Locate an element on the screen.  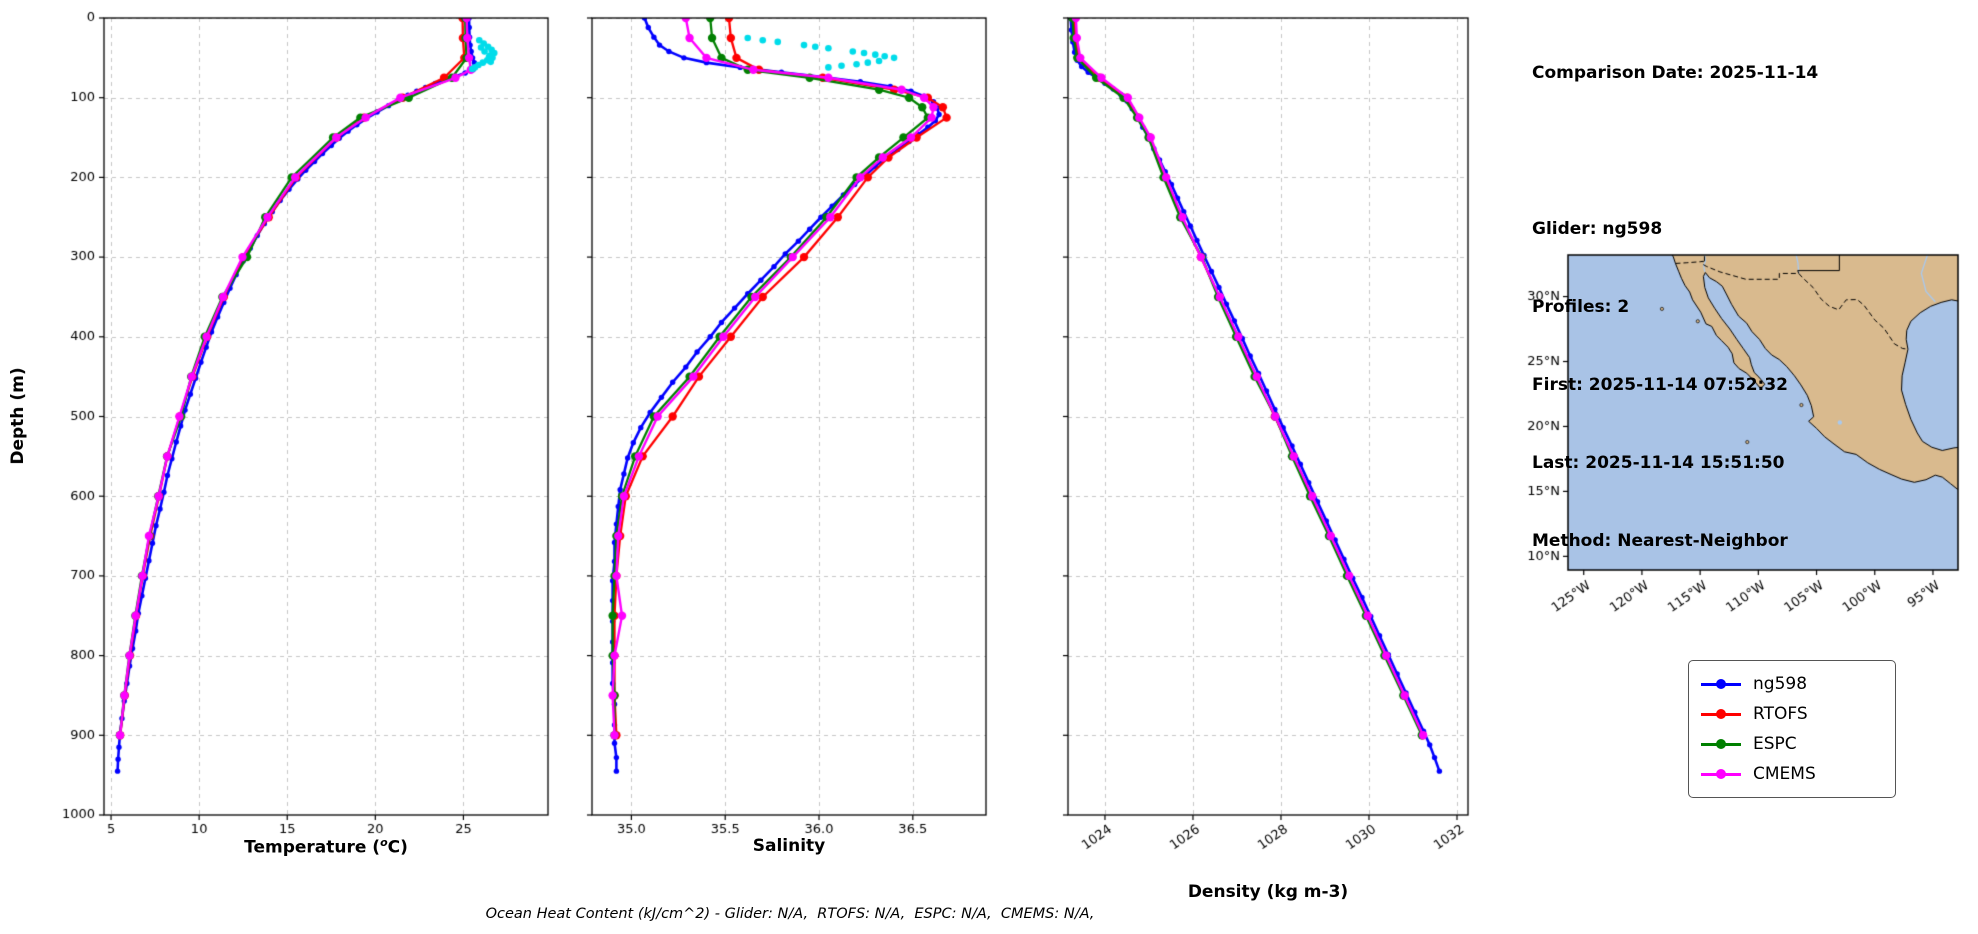
profiles-count-text: Profiles: 2 is located at coordinates (1581, 307).